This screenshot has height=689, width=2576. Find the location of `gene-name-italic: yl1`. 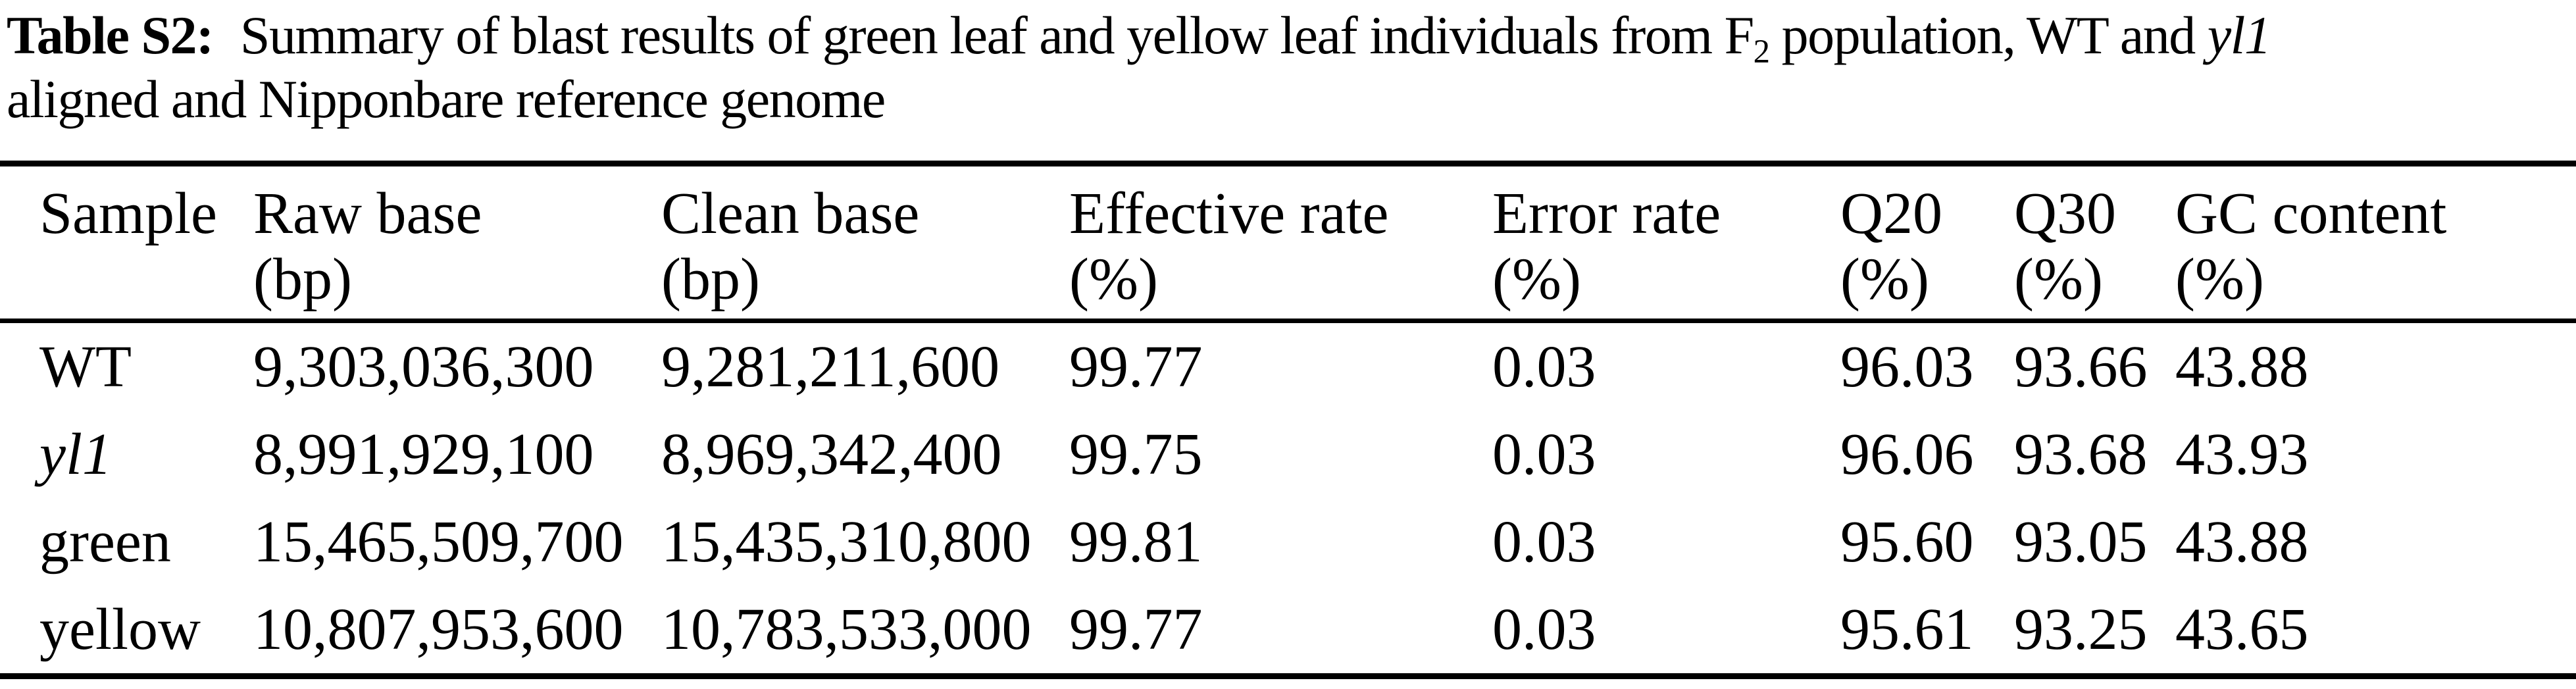

gene-name-italic: yl1 is located at coordinates (2239, 35).